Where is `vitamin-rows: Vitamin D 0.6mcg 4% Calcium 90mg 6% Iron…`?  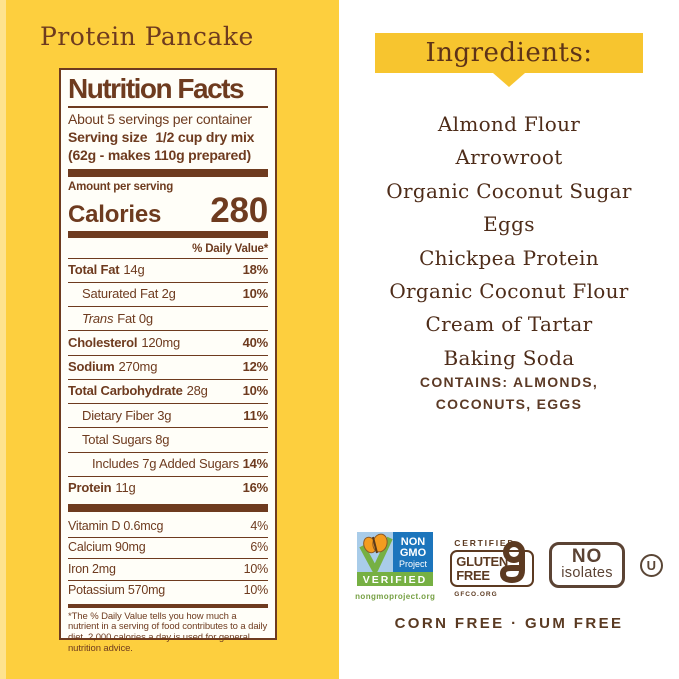 vitamin-rows: Vitamin D 0.6mcg 4% Calcium 90mg 6% Iron… is located at coordinates (168, 559).